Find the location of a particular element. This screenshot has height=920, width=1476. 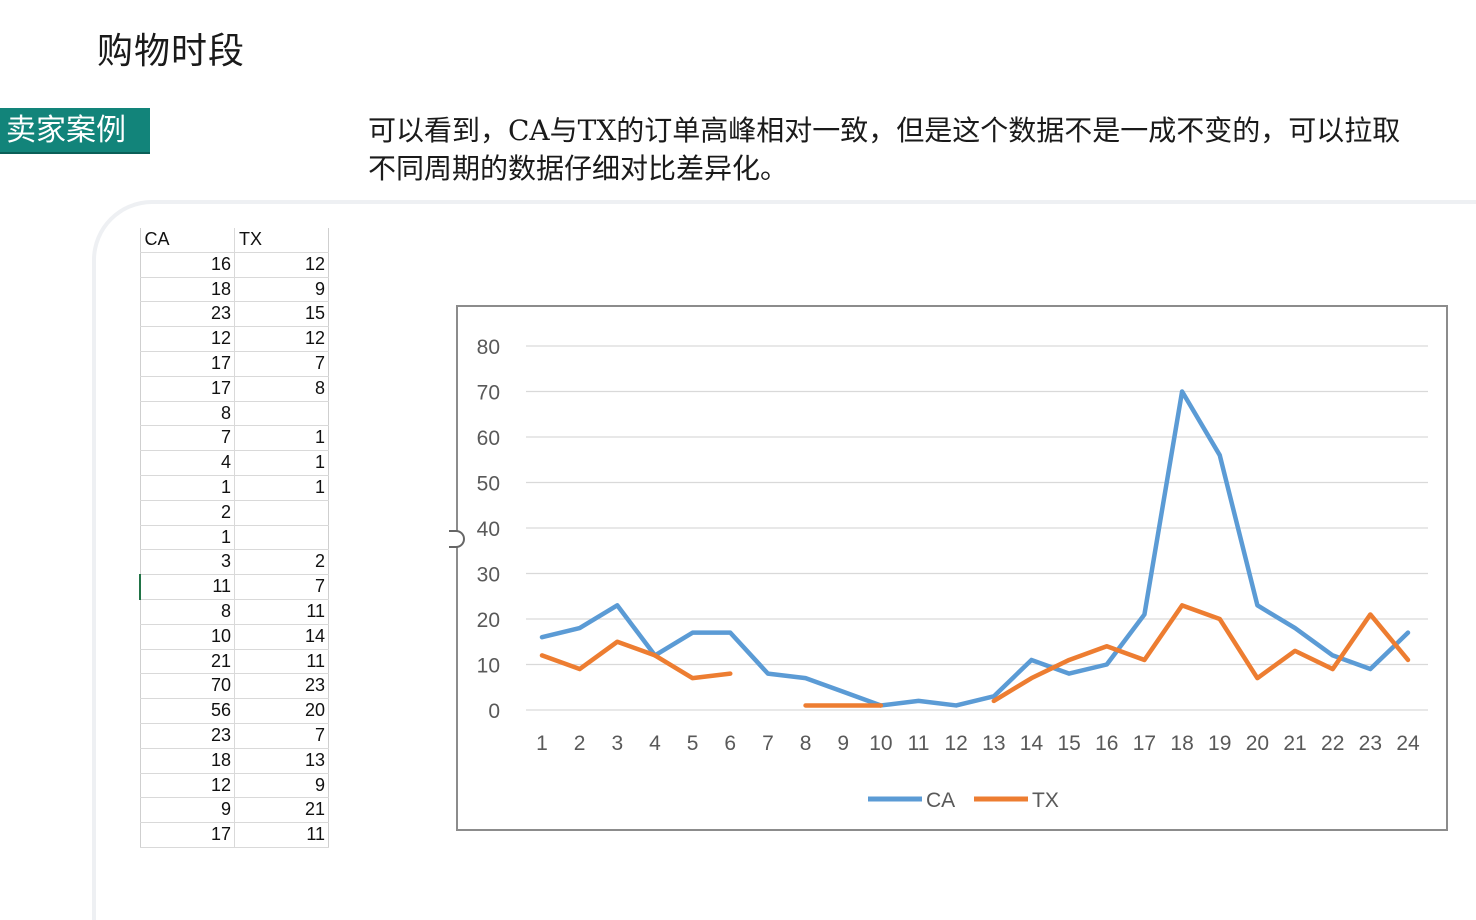

sheet-row: 23 15 is located at coordinates (234, 314).